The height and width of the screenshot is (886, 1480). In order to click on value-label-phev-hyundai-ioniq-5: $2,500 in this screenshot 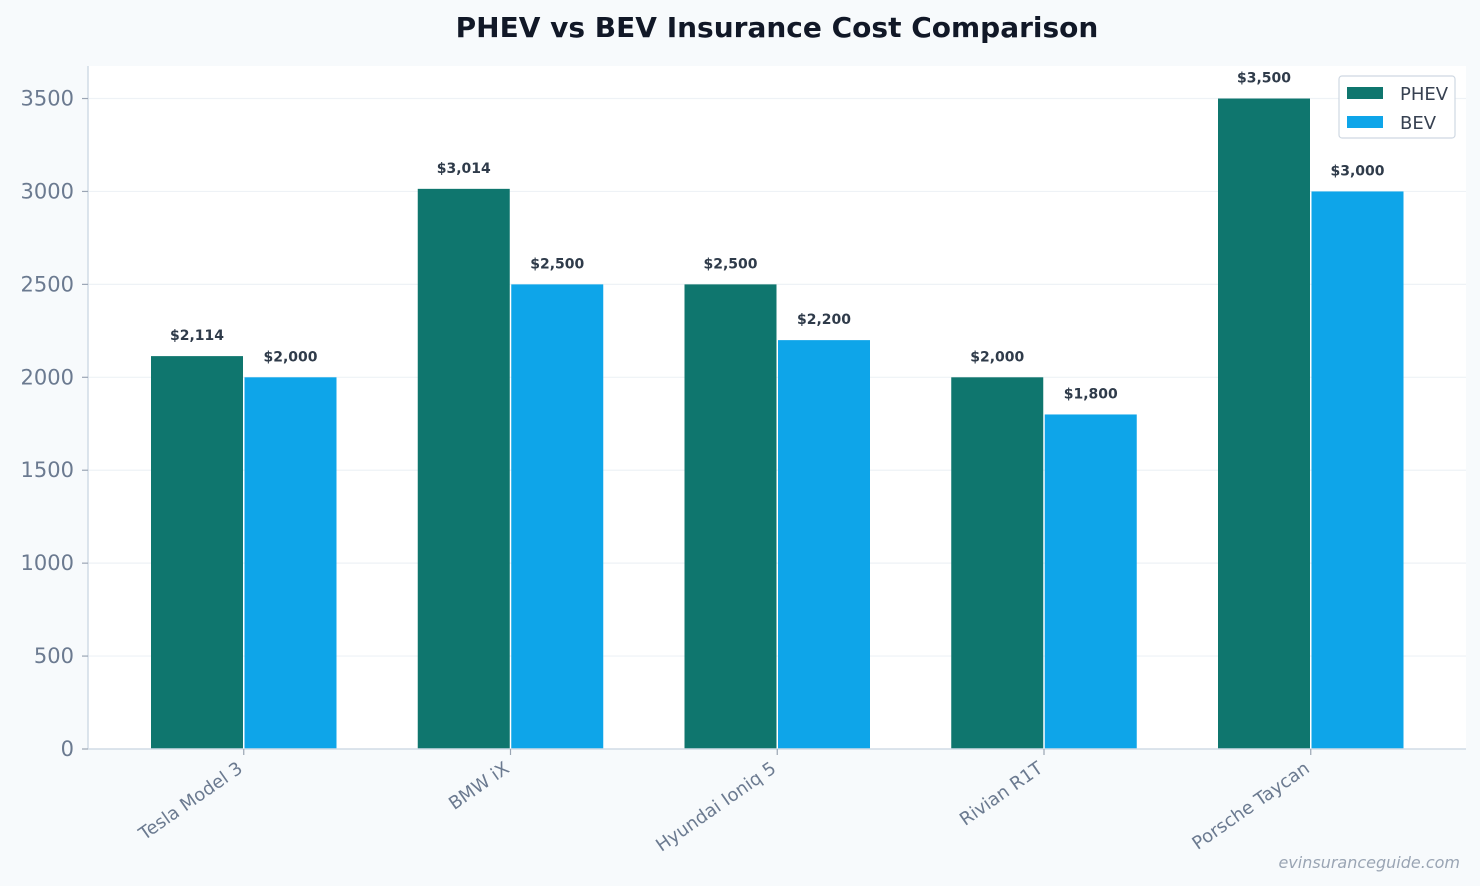, I will do `click(730, 264)`.